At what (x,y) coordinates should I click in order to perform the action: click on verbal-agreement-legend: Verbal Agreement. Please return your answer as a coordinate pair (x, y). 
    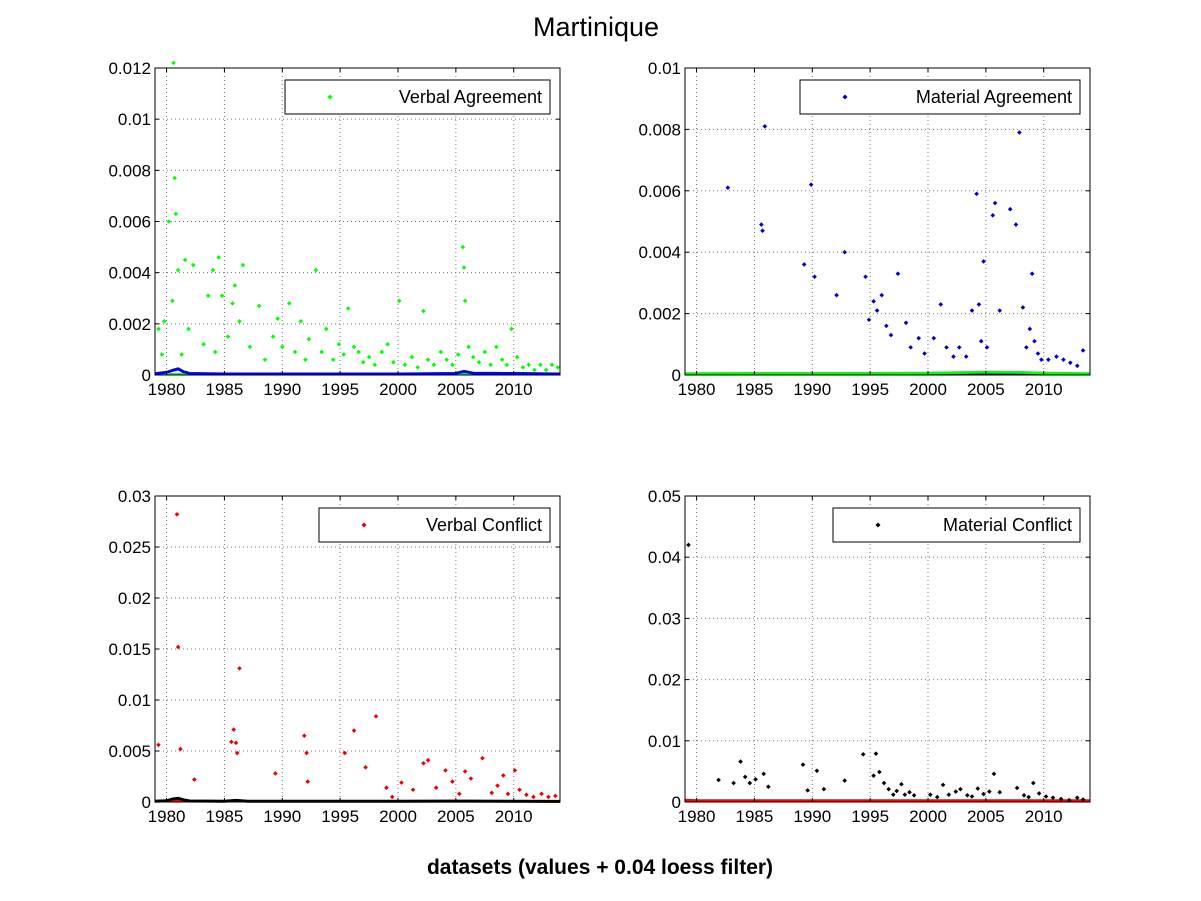
    Looking at the image, I should click on (417, 97).